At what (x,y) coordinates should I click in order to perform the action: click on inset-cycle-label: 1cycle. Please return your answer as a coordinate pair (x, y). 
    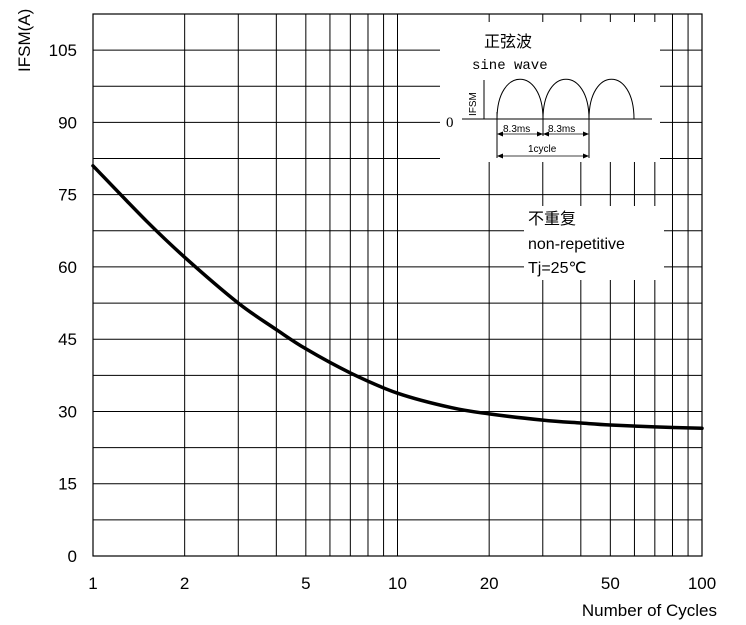
    Looking at the image, I should click on (542, 149).